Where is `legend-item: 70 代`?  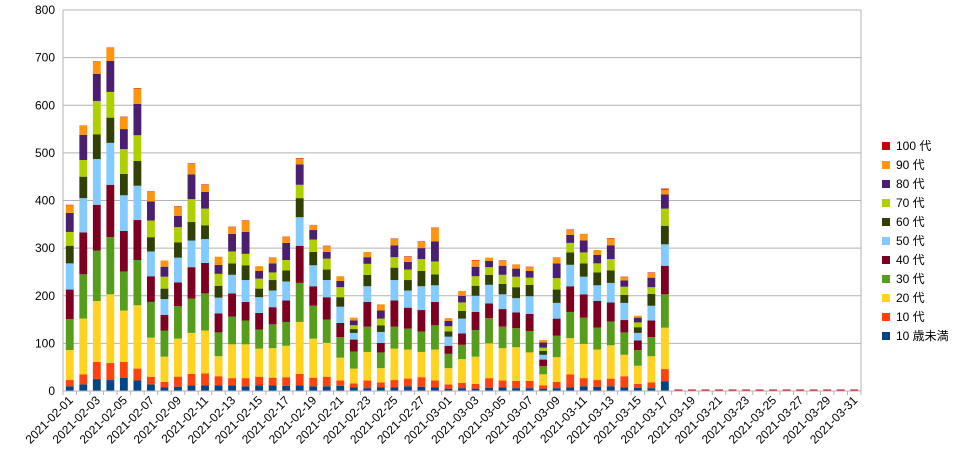 legend-item: 70 代 is located at coordinates (915, 202).